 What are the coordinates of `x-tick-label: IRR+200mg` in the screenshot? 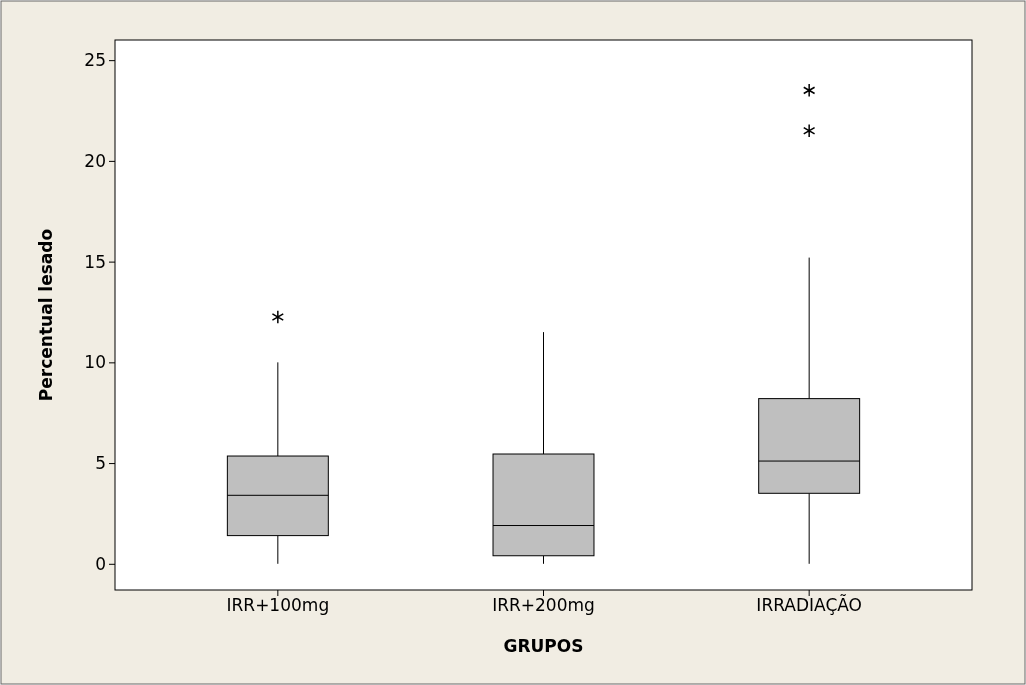 It's located at (543, 605).